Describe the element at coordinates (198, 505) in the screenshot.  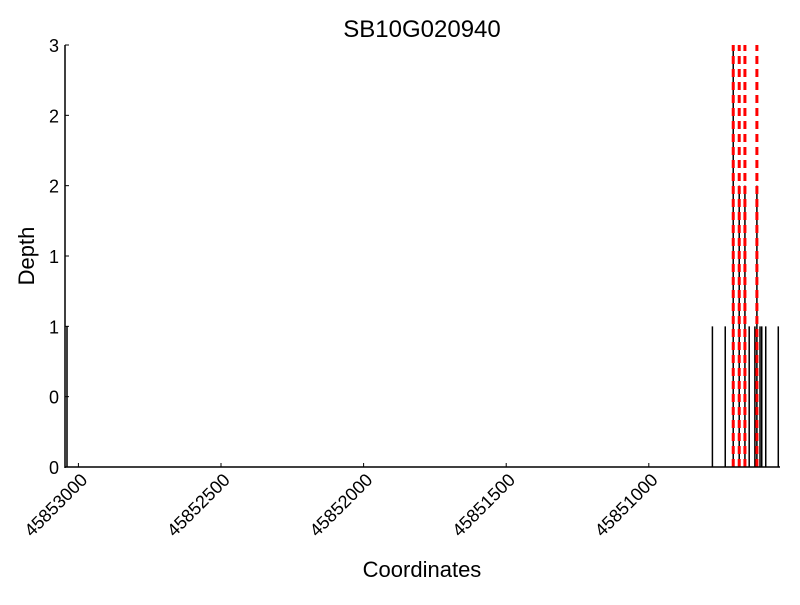
I see `x-tick-label: 45852500` at that location.